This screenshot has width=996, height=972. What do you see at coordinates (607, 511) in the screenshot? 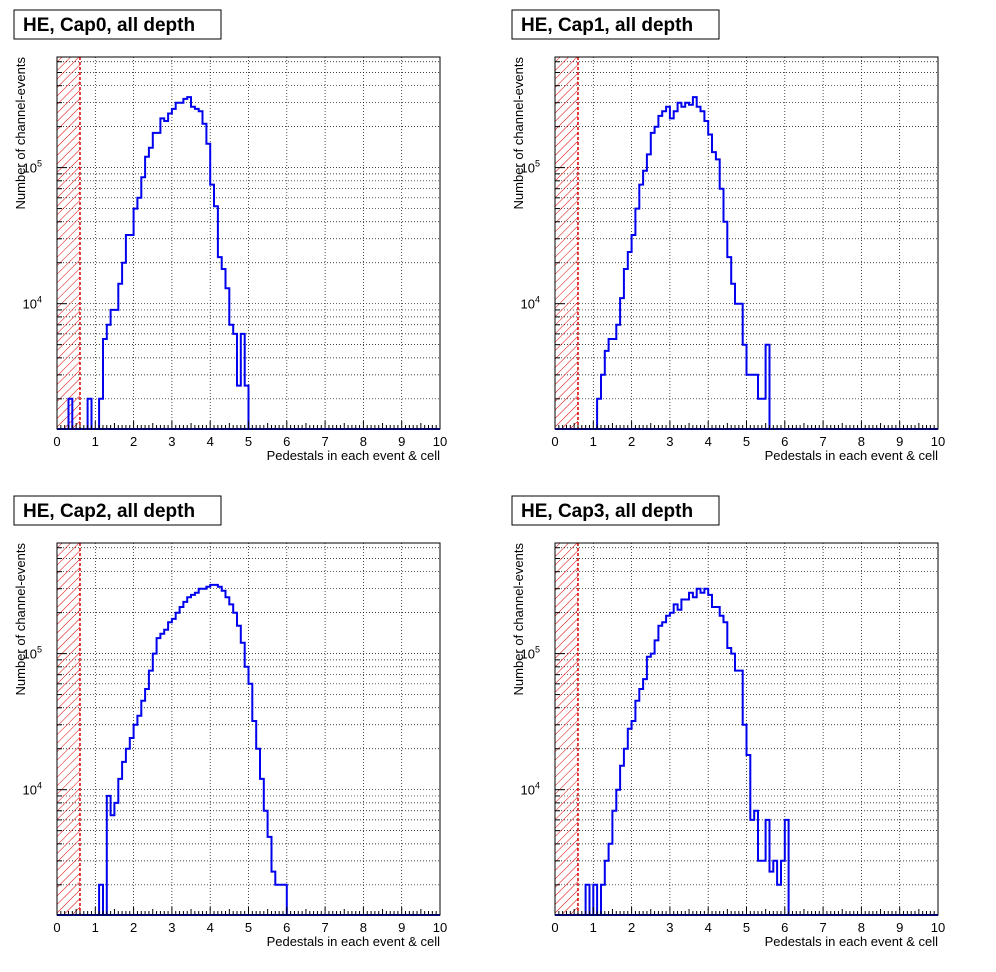
I see `chart-title: HE, Cap3, all depth` at bounding box center [607, 511].